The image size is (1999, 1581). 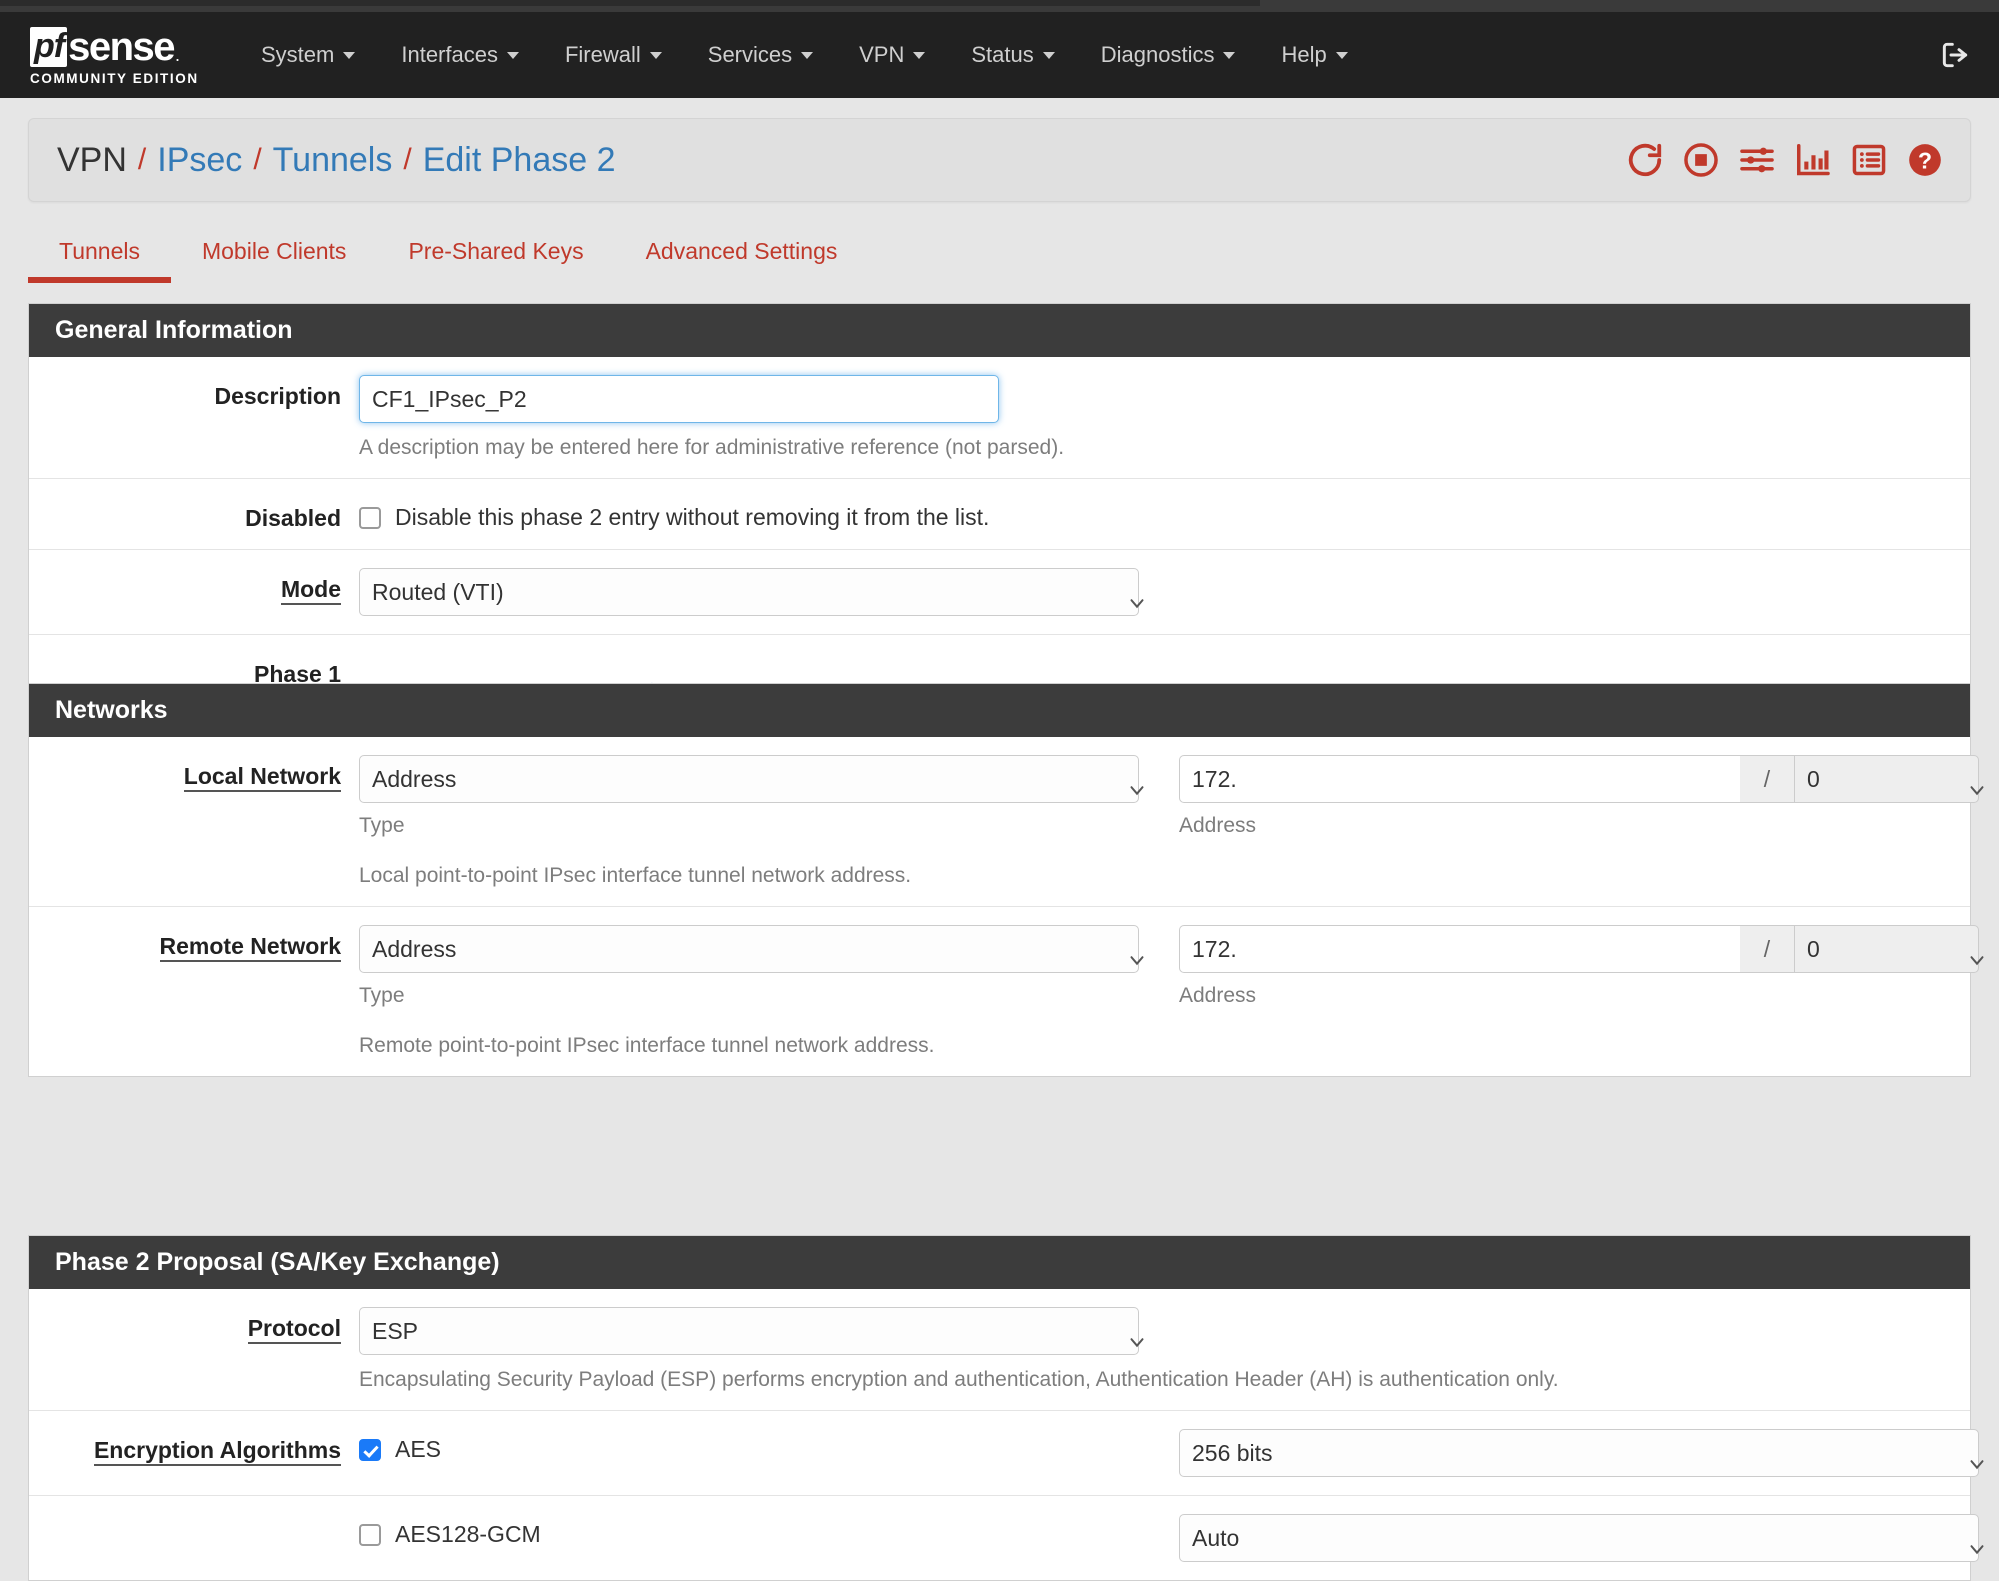 What do you see at coordinates (1314, 55) in the screenshot?
I see `nav-item-help: Help` at bounding box center [1314, 55].